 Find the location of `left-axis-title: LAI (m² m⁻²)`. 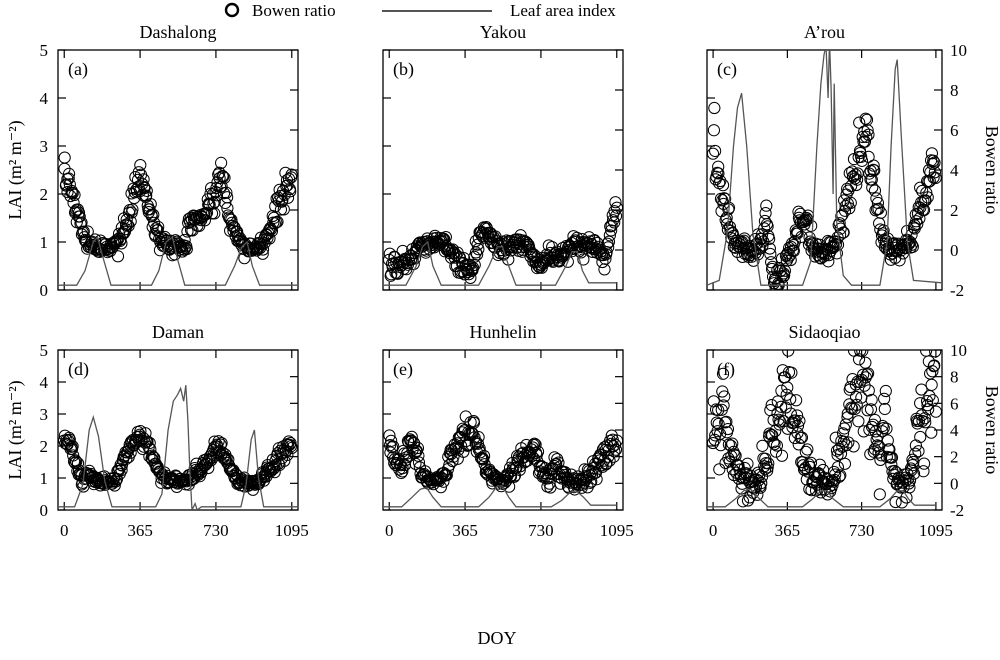

left-axis-title: LAI (m² m⁻²) is located at coordinates (15, 429).